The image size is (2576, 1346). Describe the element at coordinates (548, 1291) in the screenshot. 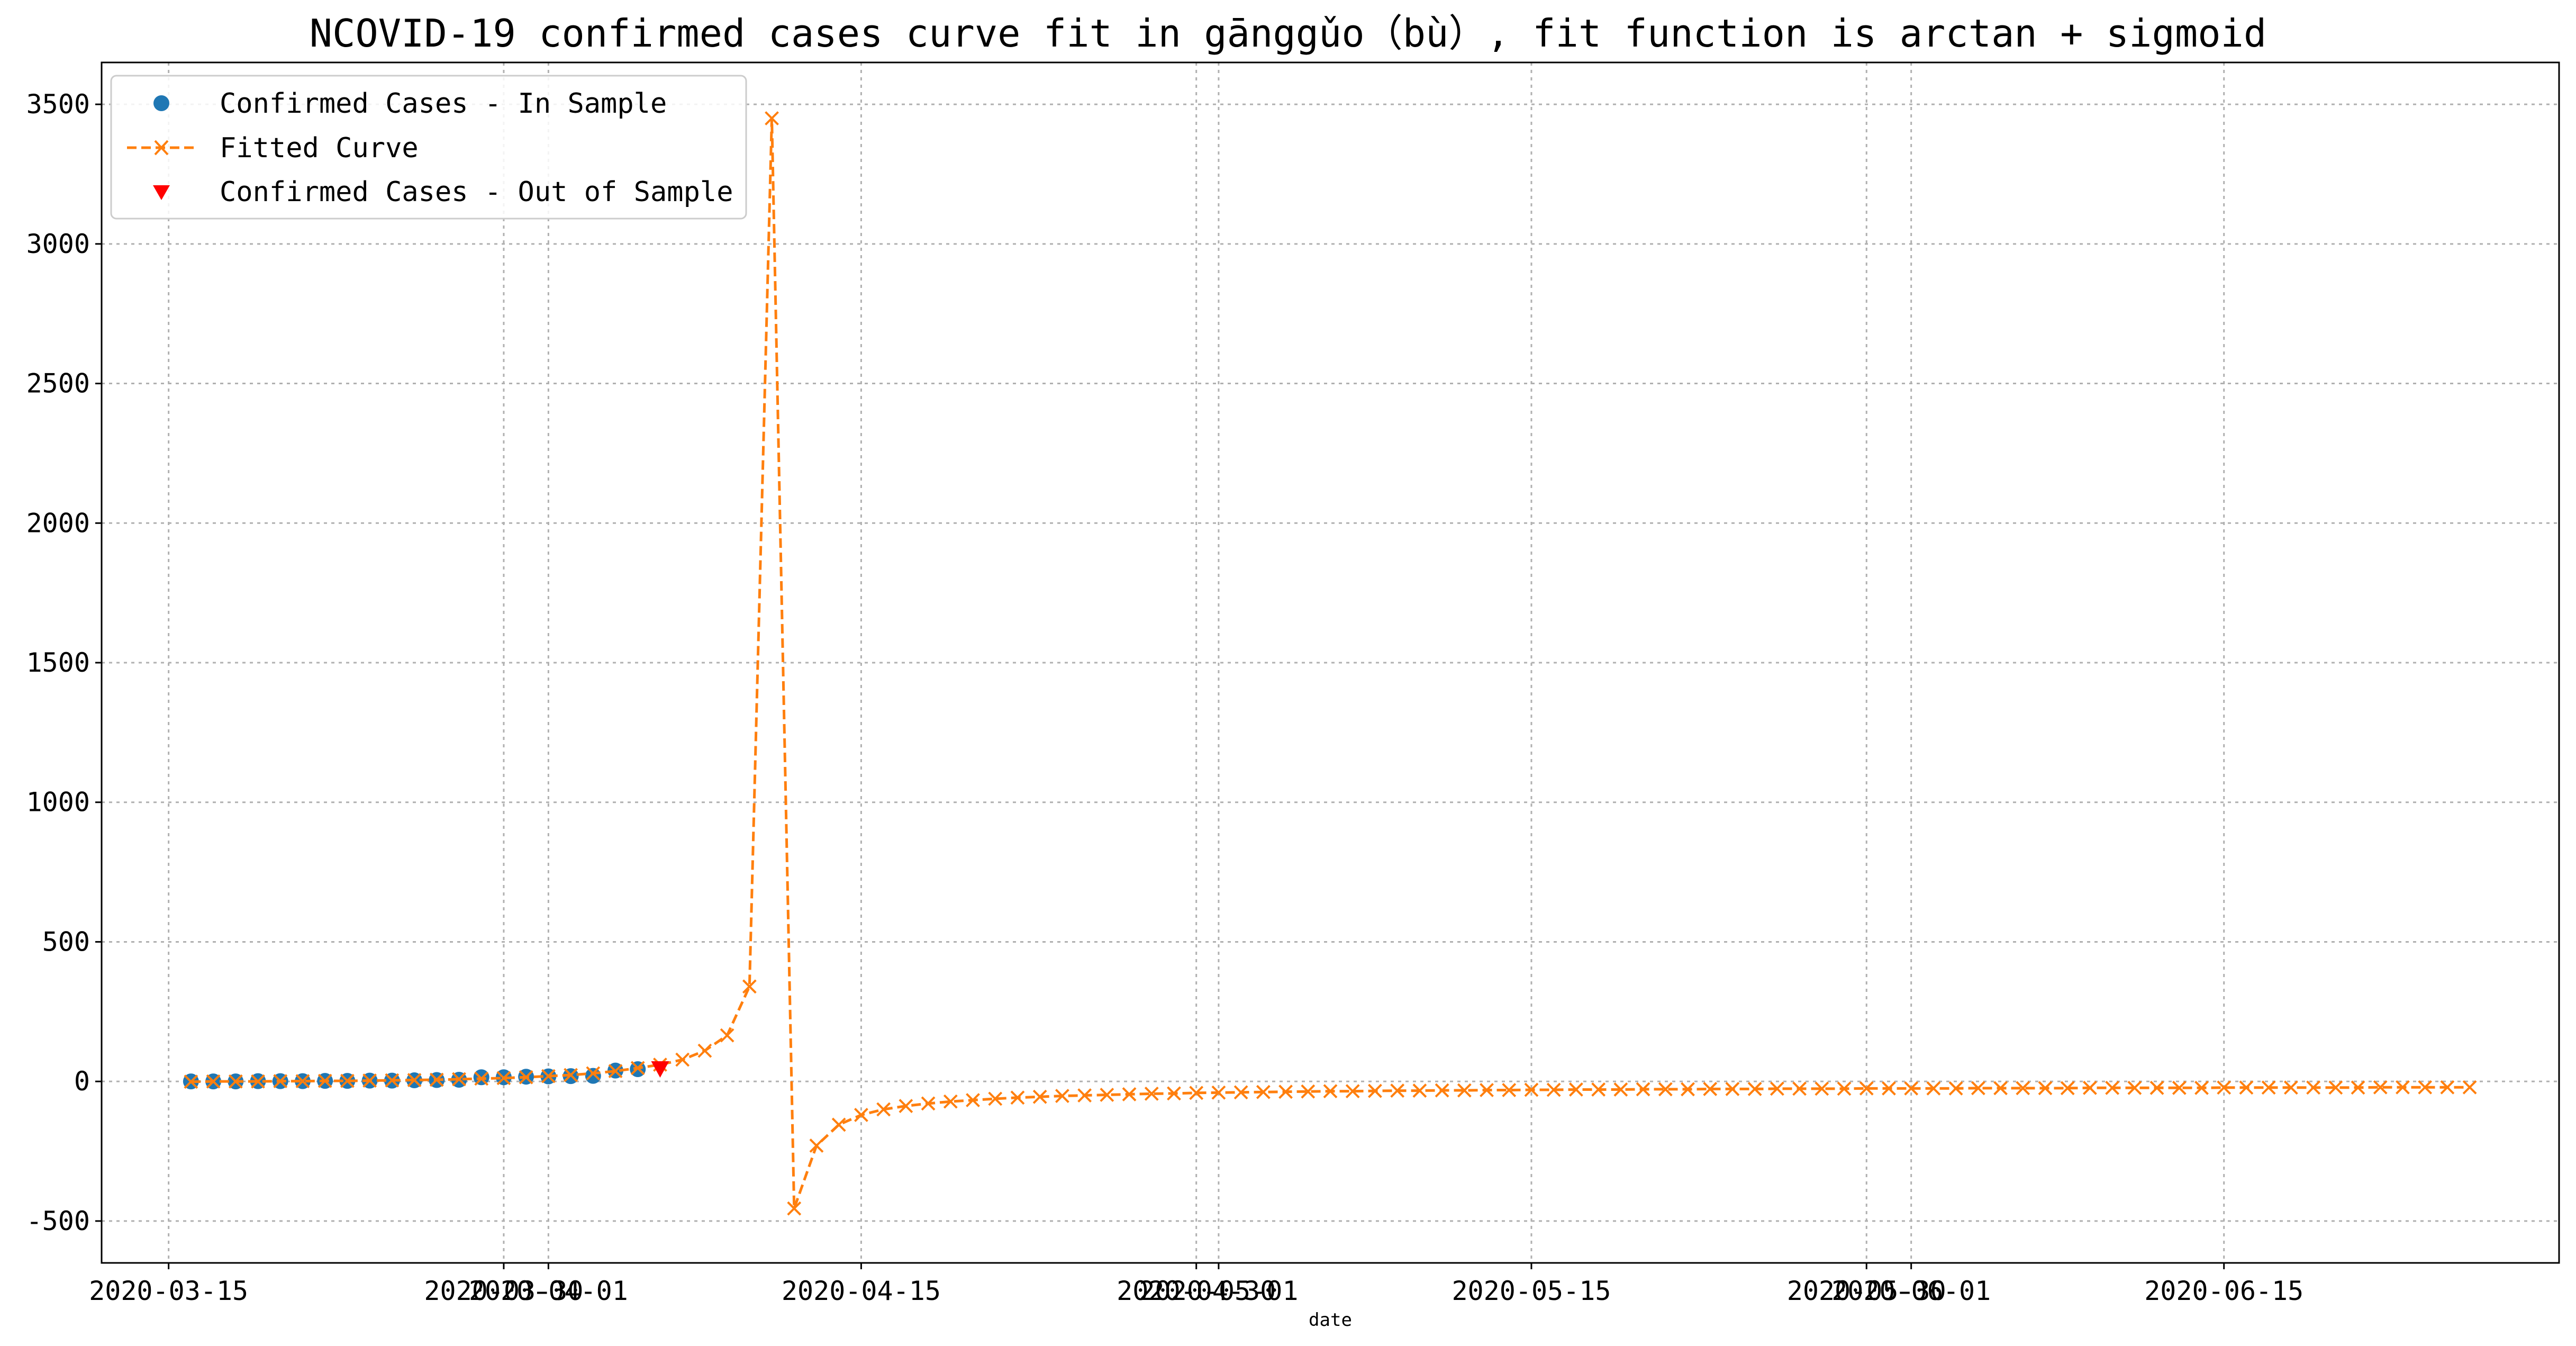

I see `x-tick-label: 2020-04-01` at that location.